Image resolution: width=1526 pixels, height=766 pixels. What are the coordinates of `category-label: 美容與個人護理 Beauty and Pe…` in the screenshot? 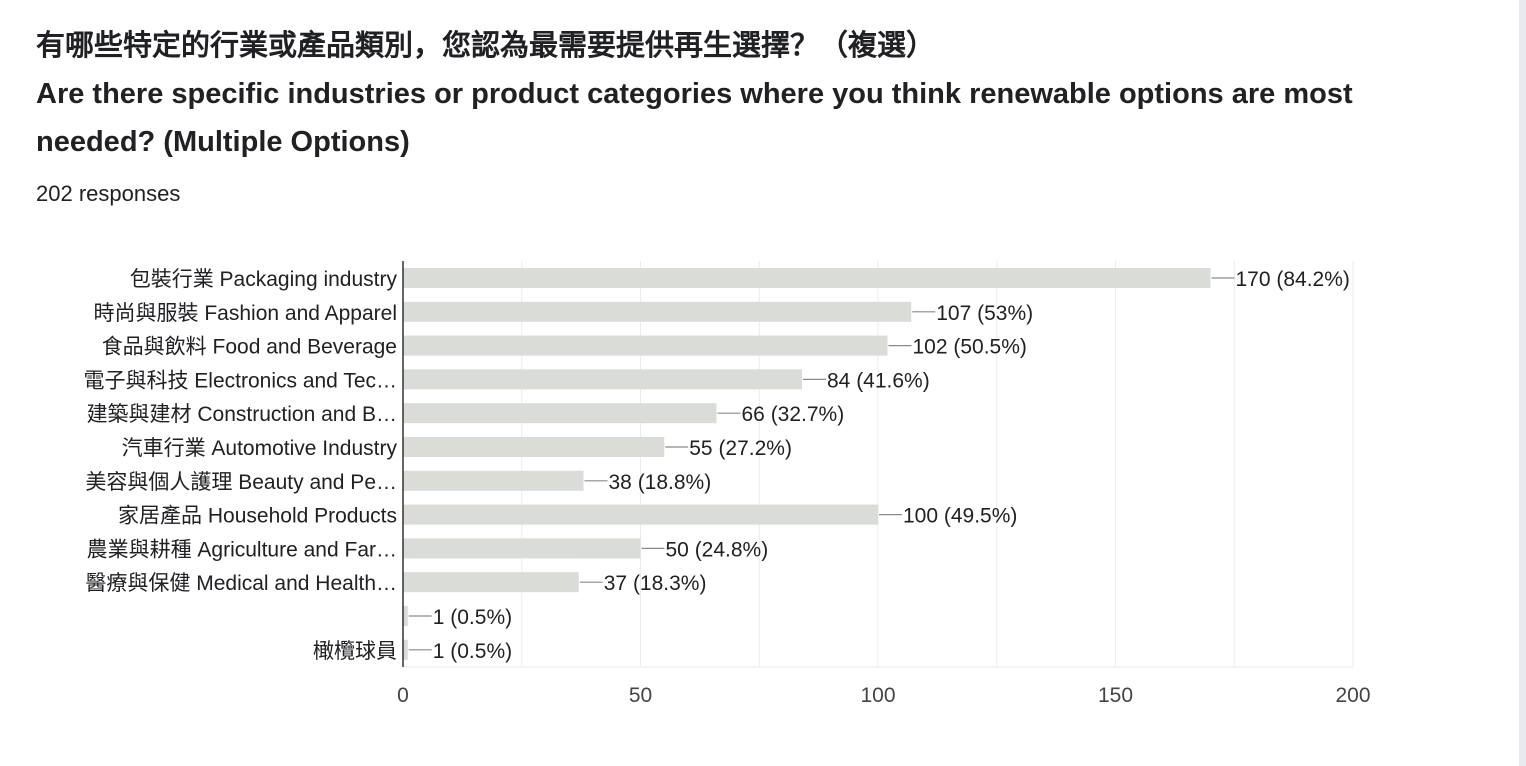 It's located at (241, 482).